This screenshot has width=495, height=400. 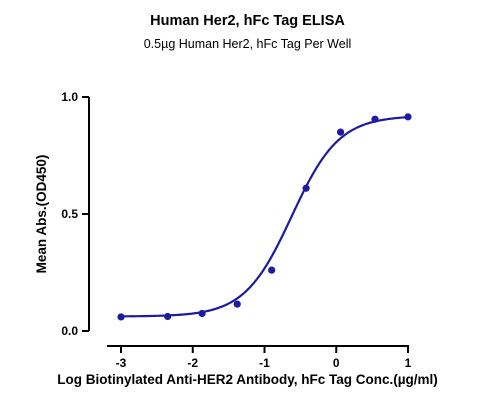 I want to click on y-tick-label: 1.0, so click(x=69, y=97).